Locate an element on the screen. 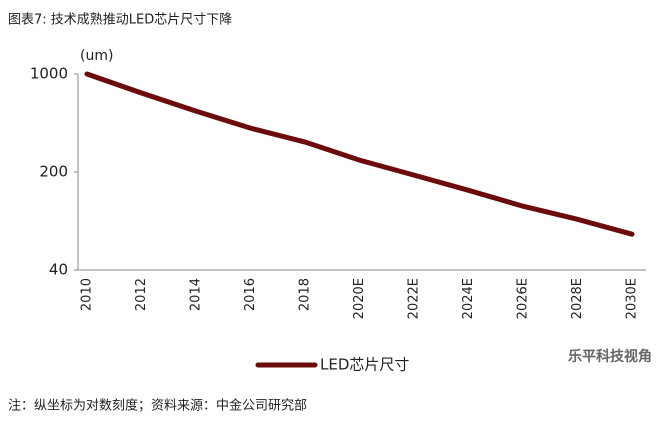 The width and height of the screenshot is (662, 426). y-tick-label: 1000 is located at coordinates (49, 74).